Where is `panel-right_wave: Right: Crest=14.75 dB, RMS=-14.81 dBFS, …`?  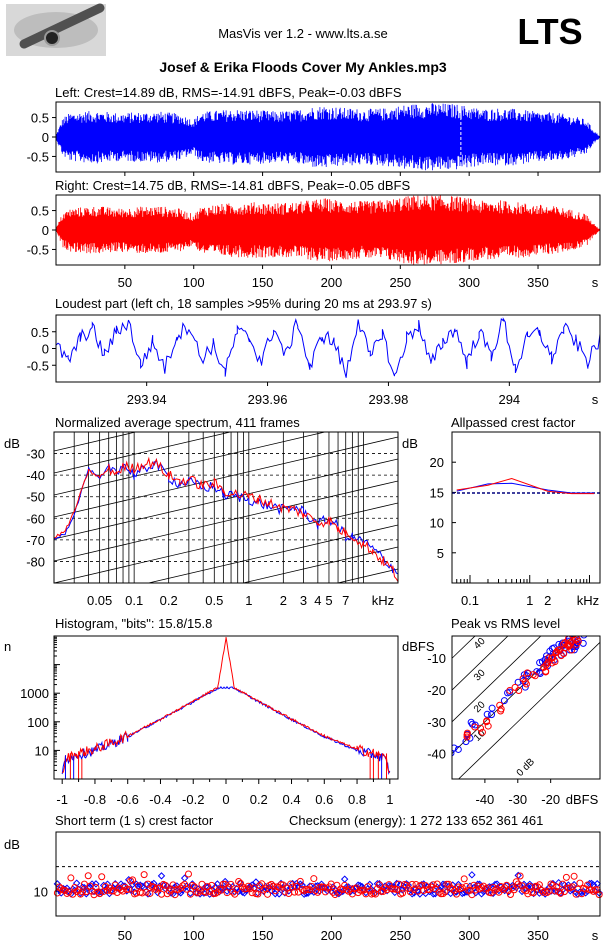 panel-right_wave: Right: Crest=14.75 dB, RMS=-14.81 dBFS, … is located at coordinates (314, 234).